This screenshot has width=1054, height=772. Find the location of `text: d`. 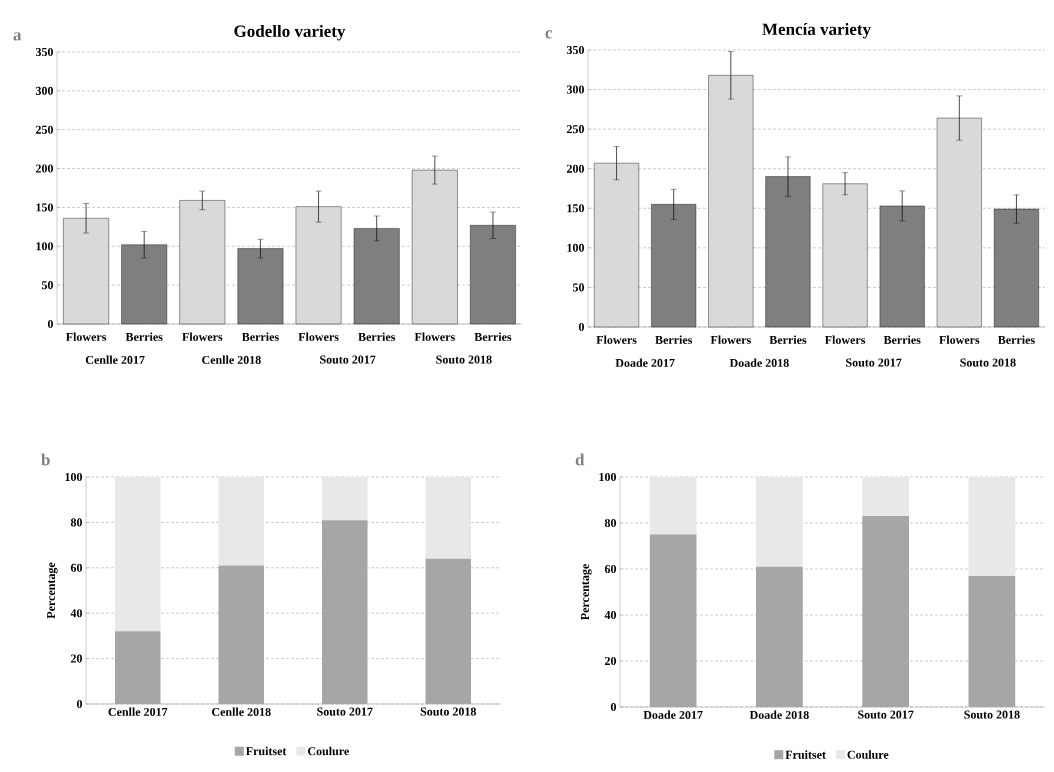

text: d is located at coordinates (580, 459).